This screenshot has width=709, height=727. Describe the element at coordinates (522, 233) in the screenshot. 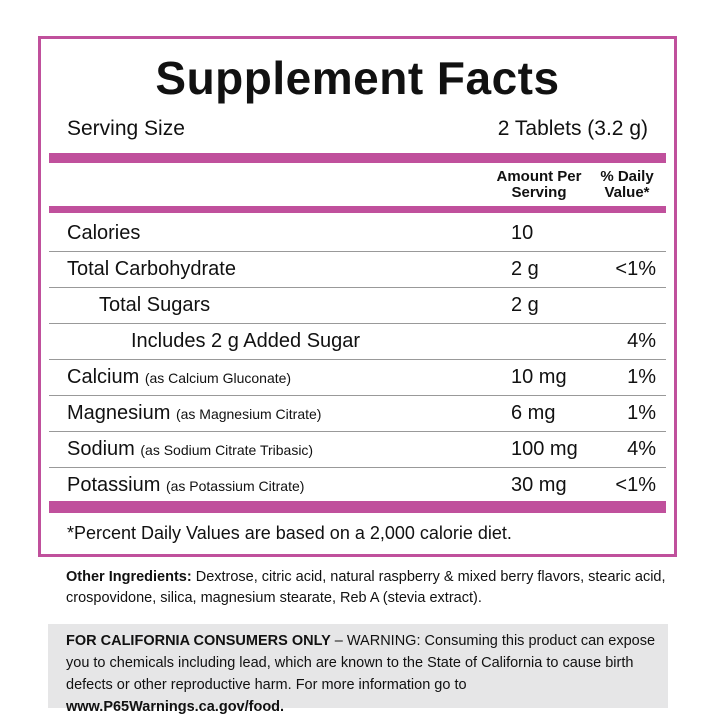

I see `nutrient-amount: 10` at that location.